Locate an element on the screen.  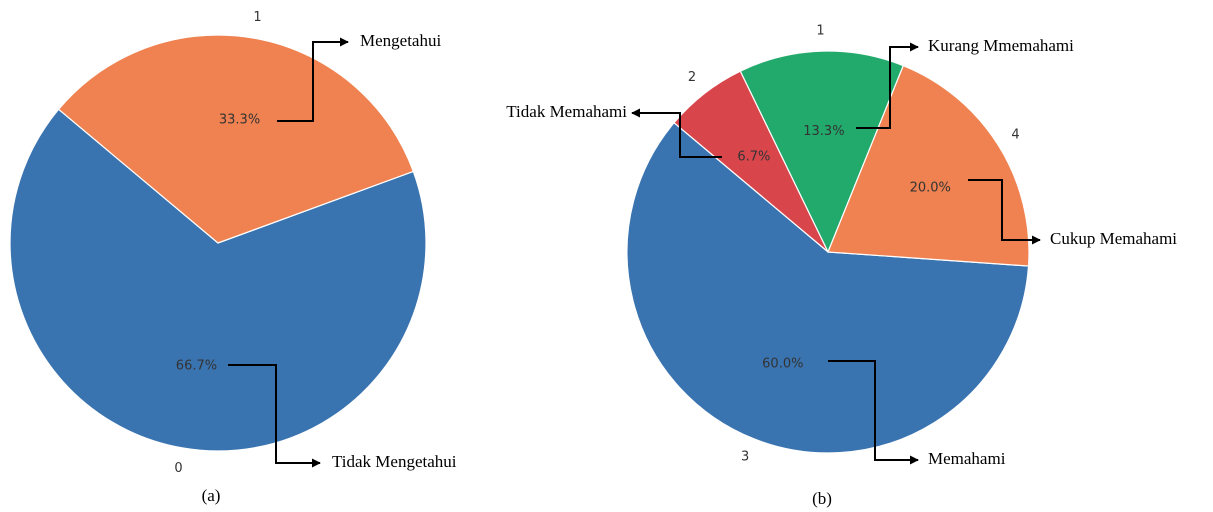
percent-label: 60.0% is located at coordinates (782, 363).